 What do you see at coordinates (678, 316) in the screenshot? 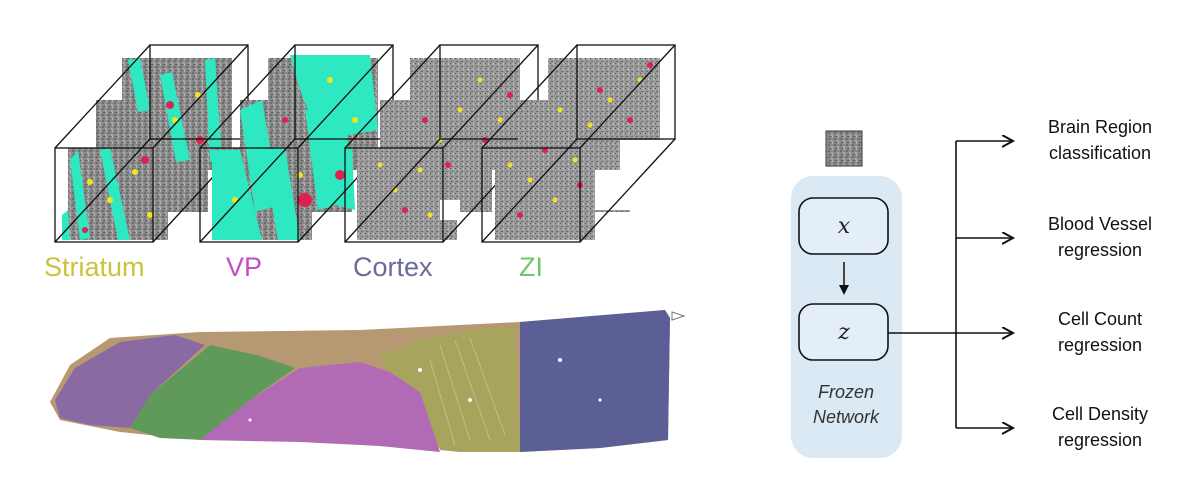
I see `section-marker-icon` at bounding box center [678, 316].